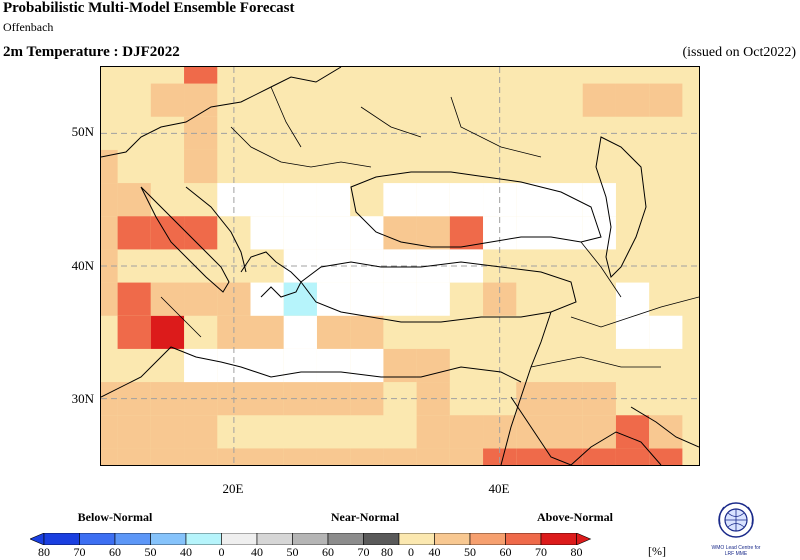 This screenshot has width=800, height=560. Describe the element at coordinates (584, 539) in the screenshot. I see `legend-arrow-right` at that location.